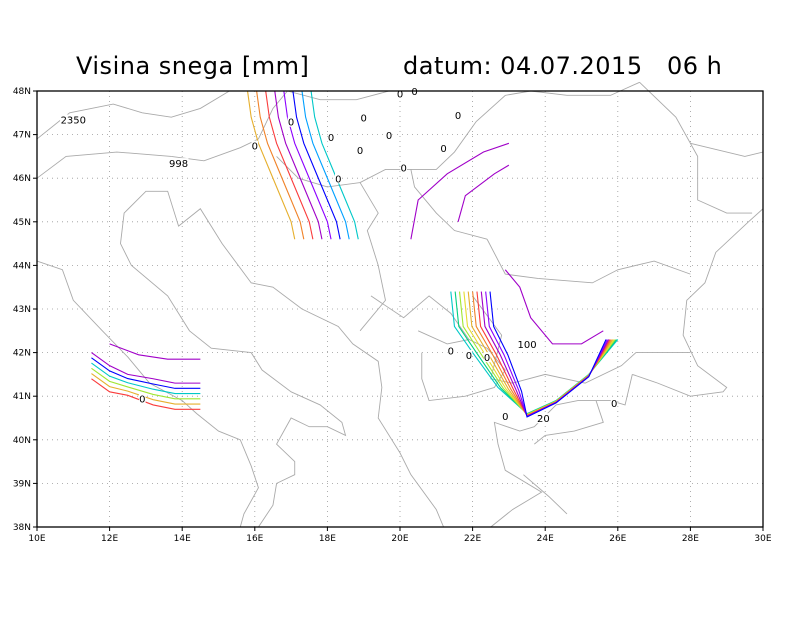 Image resolution: width=800 pixels, height=618 pixels. Describe the element at coordinates (22, 484) in the screenshot. I see `y-tick-label: 39N` at that location.